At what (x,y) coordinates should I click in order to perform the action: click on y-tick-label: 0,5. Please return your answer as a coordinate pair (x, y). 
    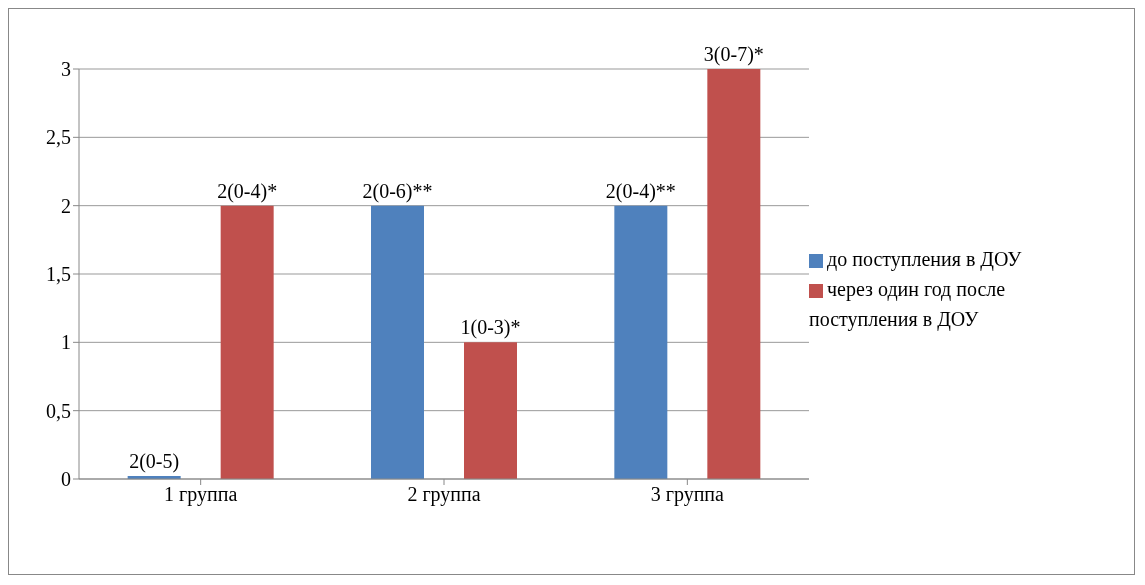
    Looking at the image, I should click on (58, 410).